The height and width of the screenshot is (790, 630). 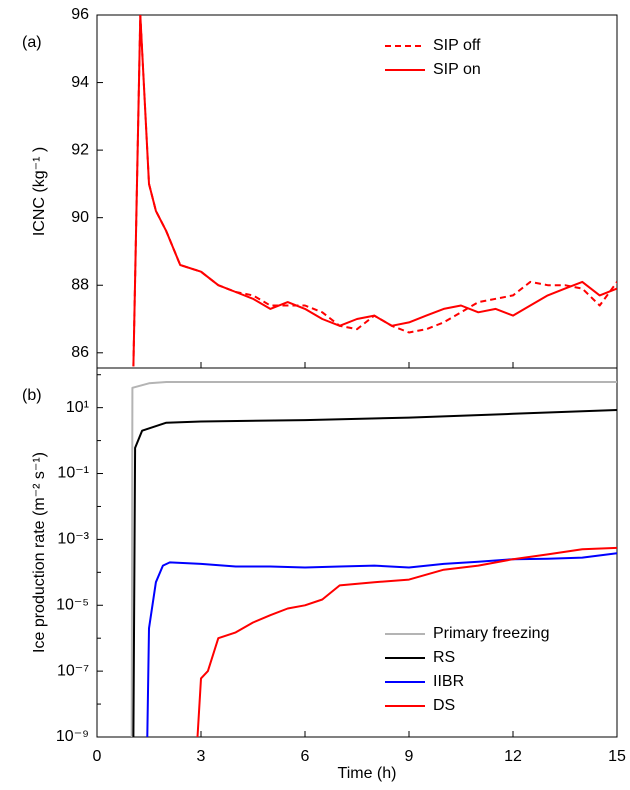 I want to click on y-tick-label: 10⁻³, so click(x=73, y=539).